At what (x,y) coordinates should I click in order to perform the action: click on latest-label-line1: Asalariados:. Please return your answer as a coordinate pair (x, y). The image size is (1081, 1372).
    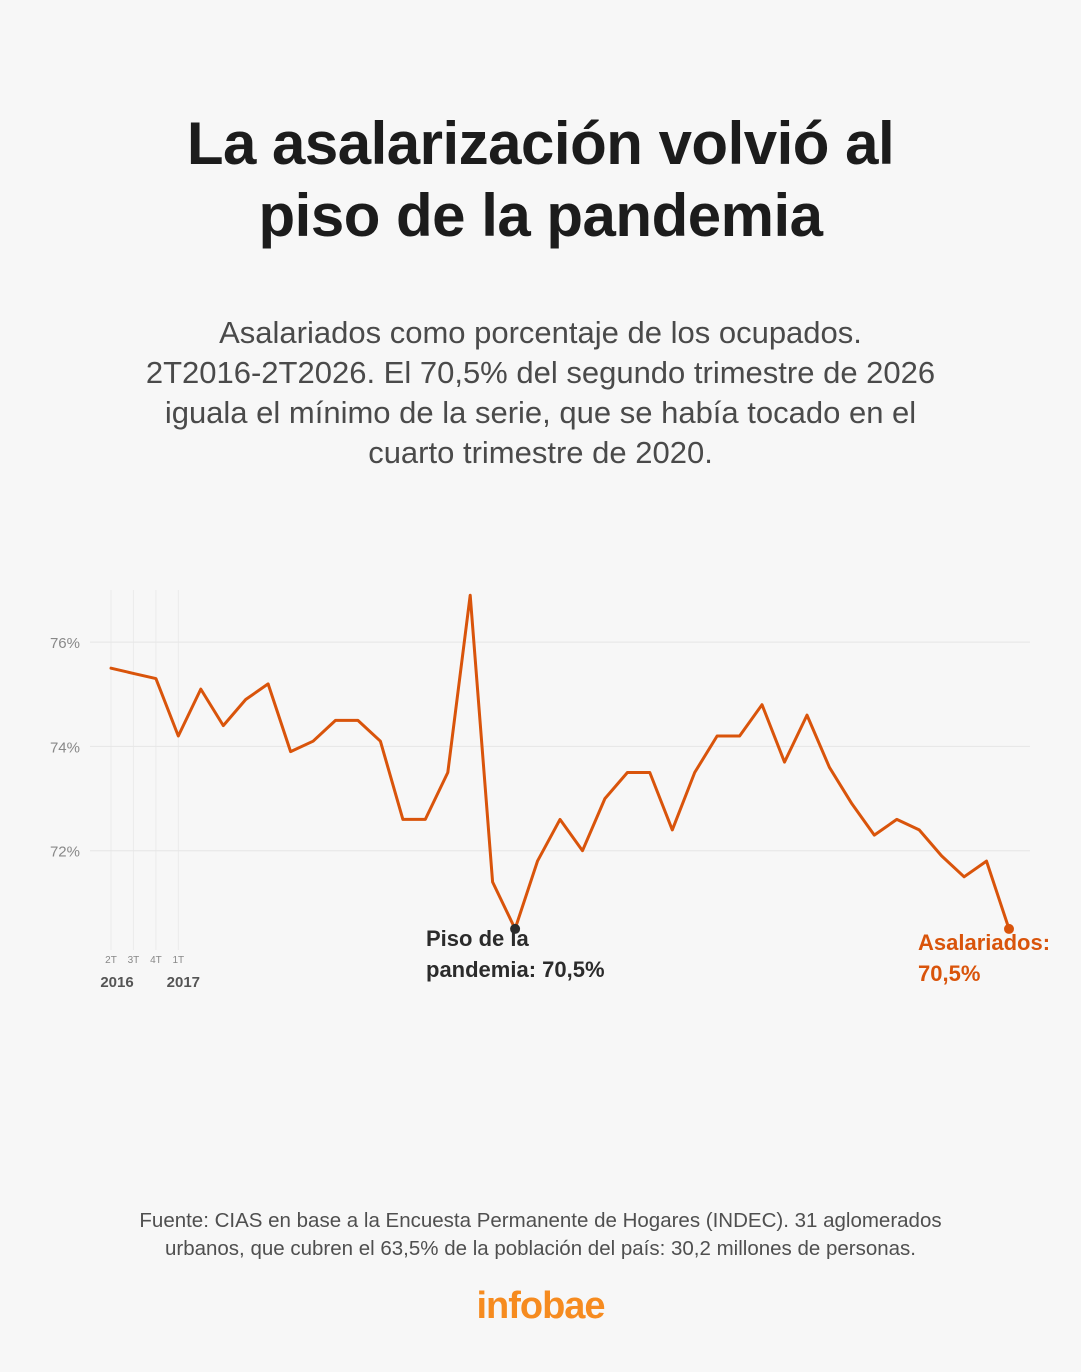
    Looking at the image, I should click on (984, 942).